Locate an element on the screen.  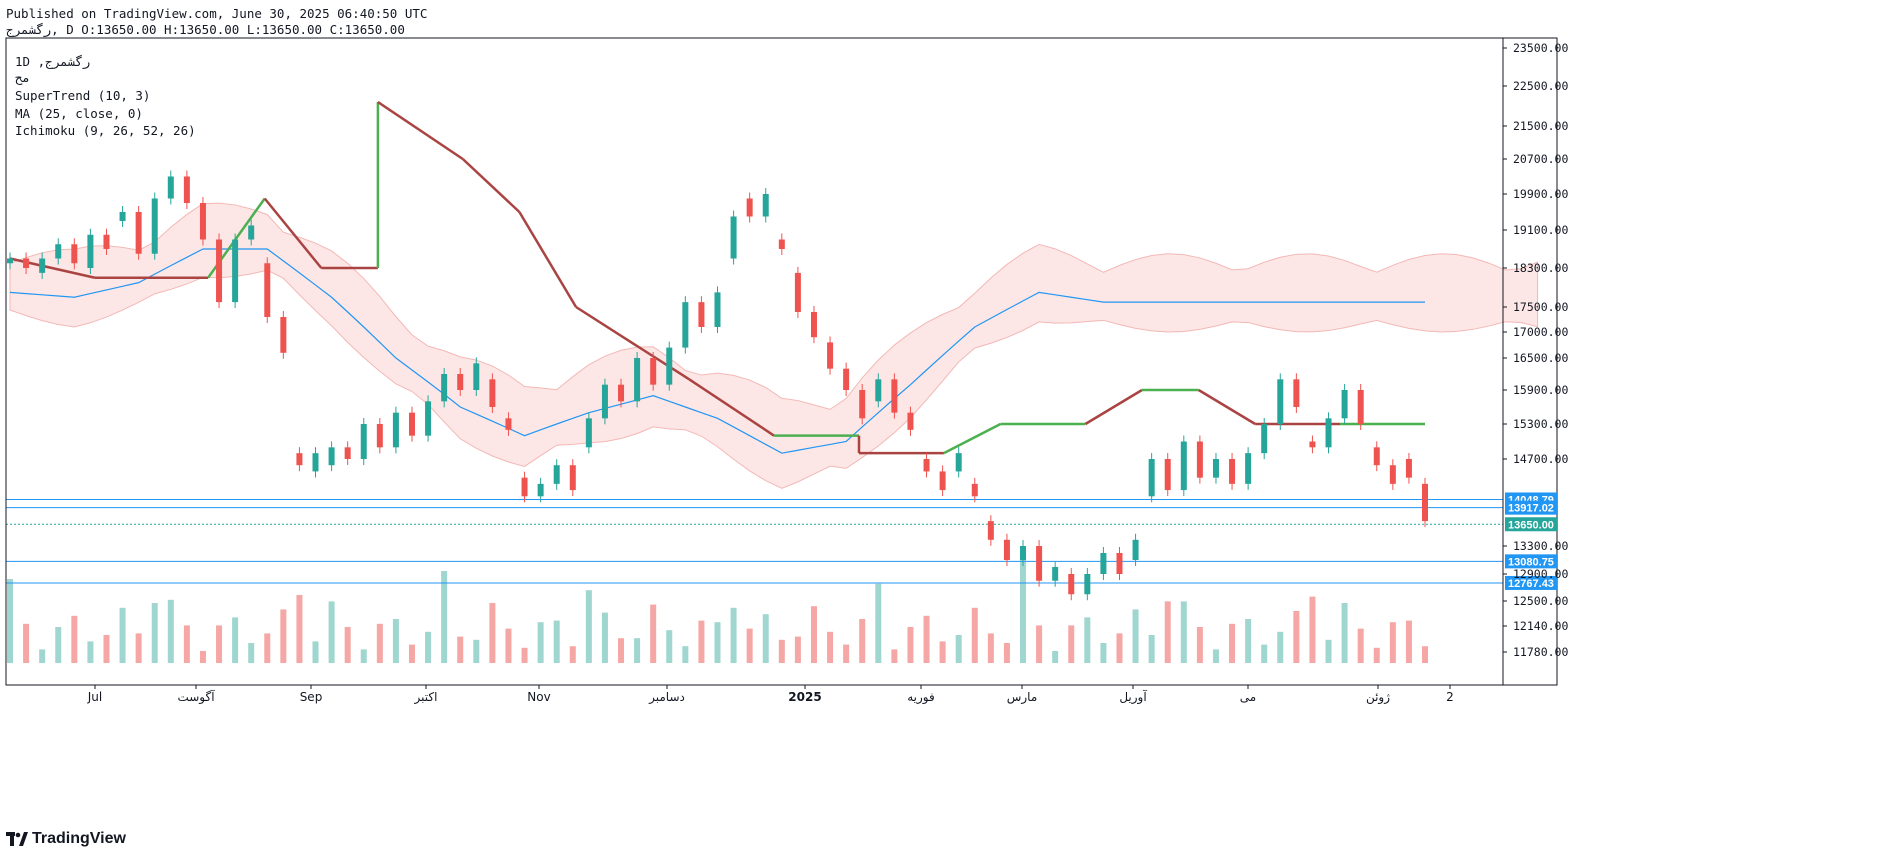
price-tick-label: 17000.00 is located at coordinates (1540, 332).